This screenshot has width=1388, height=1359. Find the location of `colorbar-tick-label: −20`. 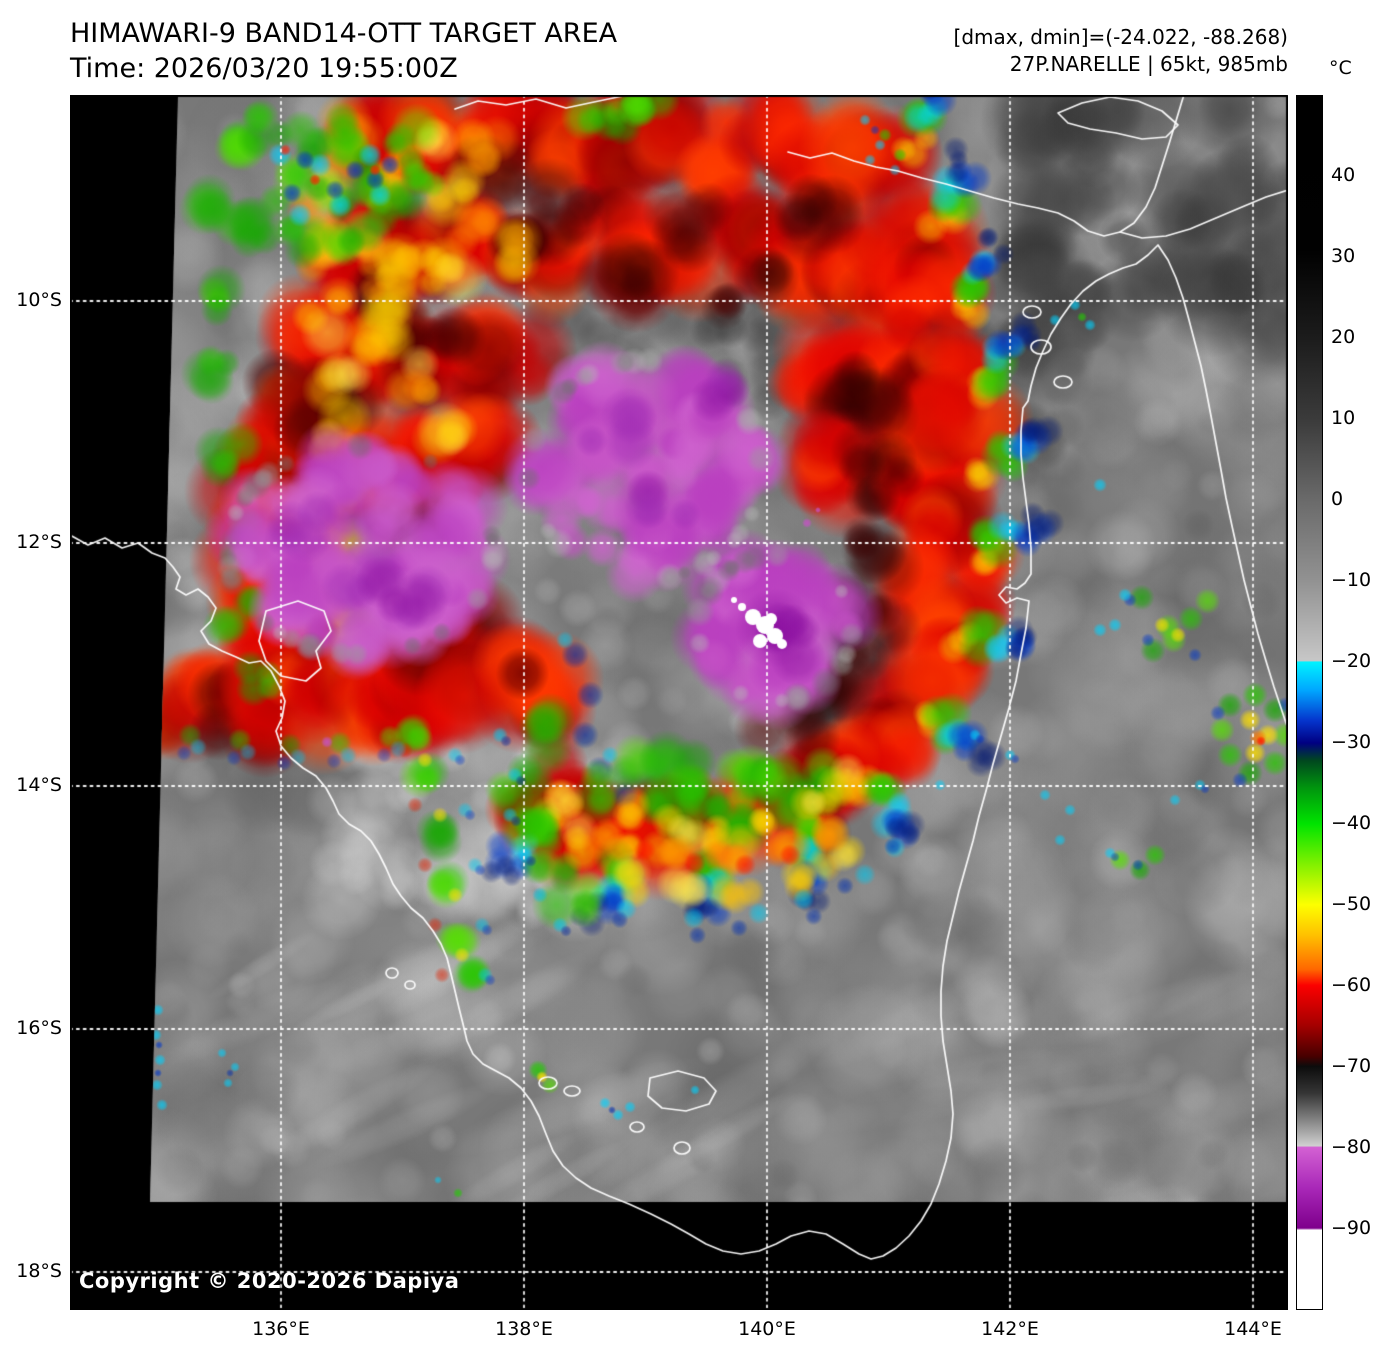

colorbar-tick-label: −20 is located at coordinates (1351, 661).